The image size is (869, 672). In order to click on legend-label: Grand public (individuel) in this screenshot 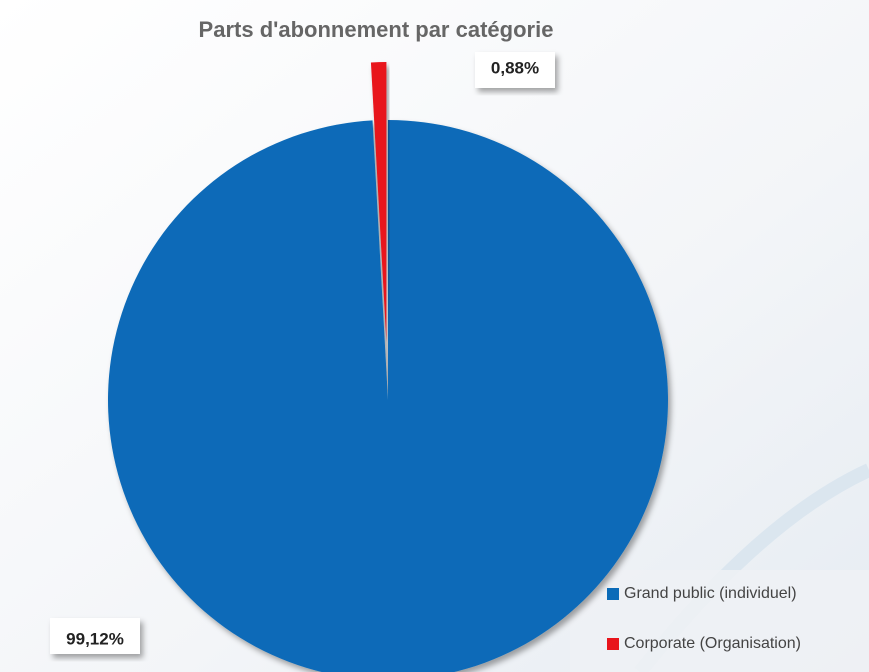, I will do `click(710, 593)`.